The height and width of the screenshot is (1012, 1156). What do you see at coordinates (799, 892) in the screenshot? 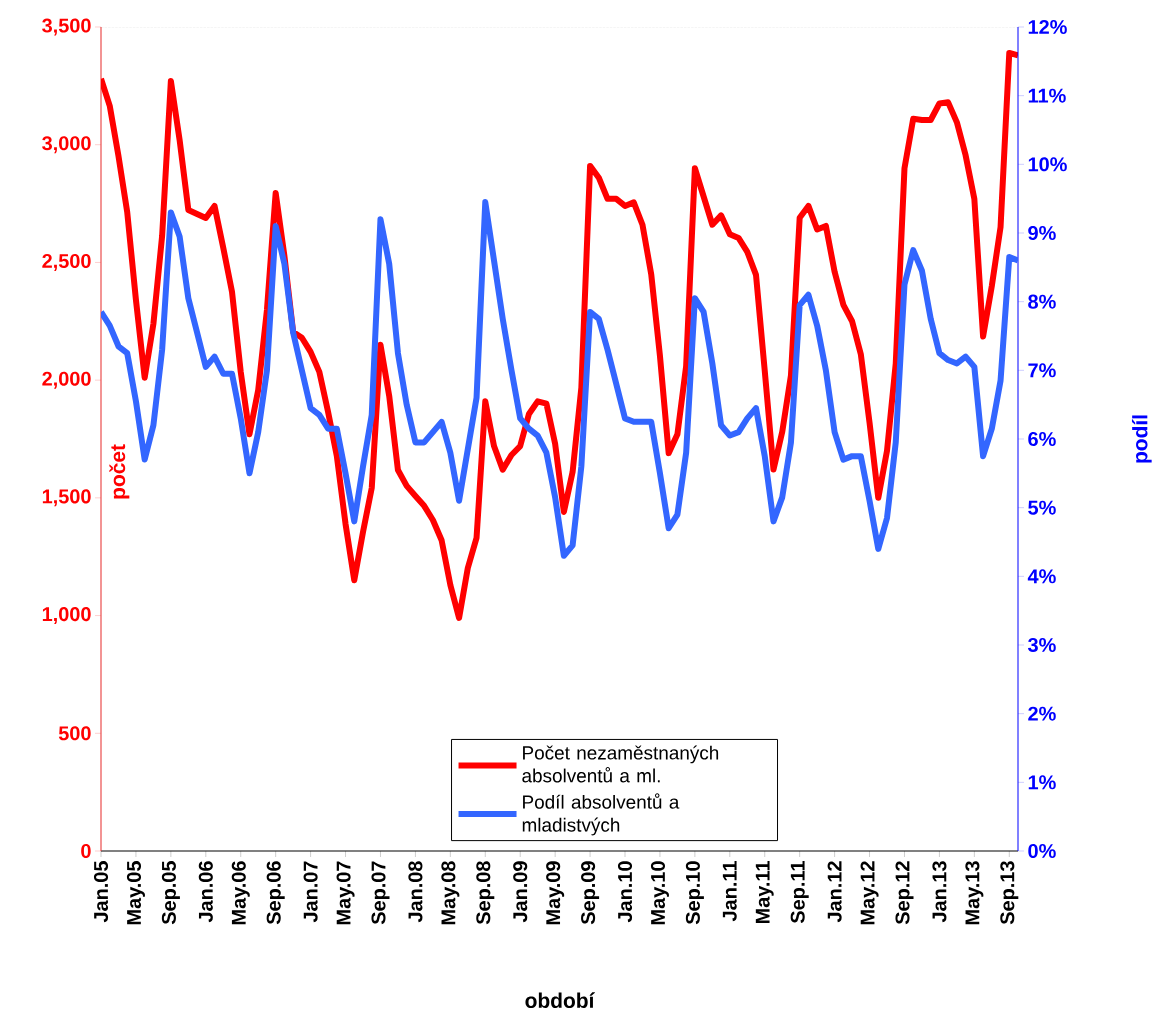
I see `x-tick-label: Sep.11` at bounding box center [799, 892].